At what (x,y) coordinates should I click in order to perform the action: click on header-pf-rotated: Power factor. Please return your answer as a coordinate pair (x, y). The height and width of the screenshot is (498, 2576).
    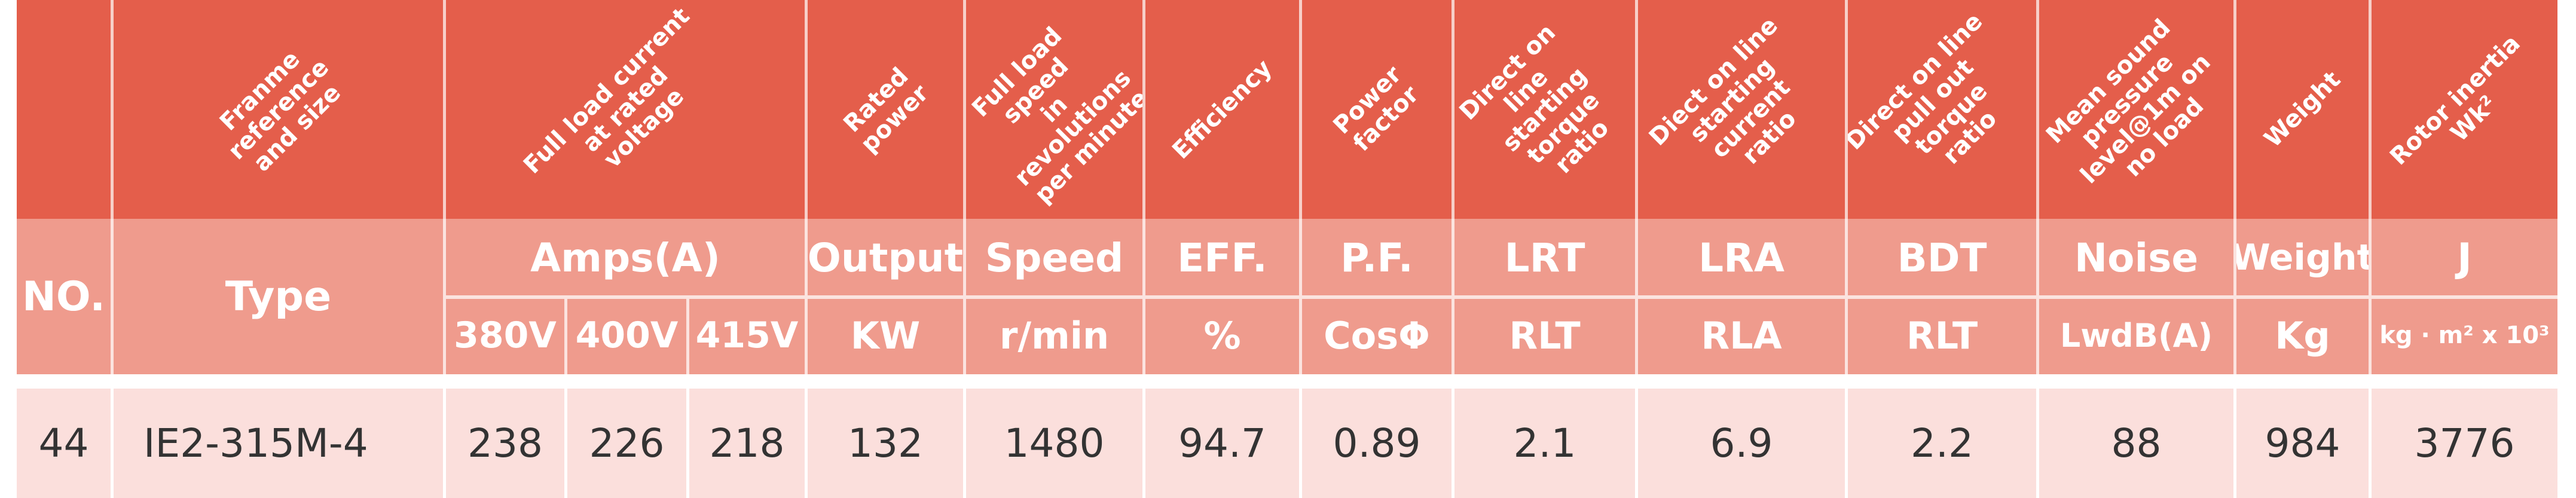
    Looking at the image, I should click on (1377, 108).